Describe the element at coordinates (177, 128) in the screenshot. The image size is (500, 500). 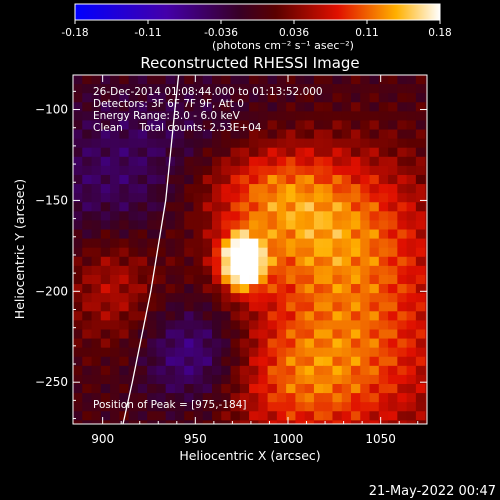
I see `annotation-total-counts: Clean Total counts: 2.53E+04` at that location.